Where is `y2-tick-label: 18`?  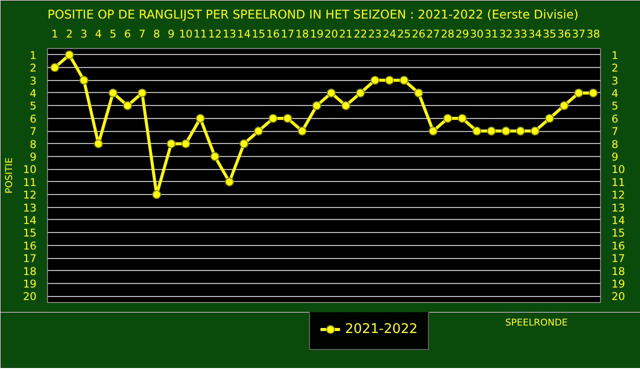 y2-tick-label: 18 is located at coordinates (619, 271).